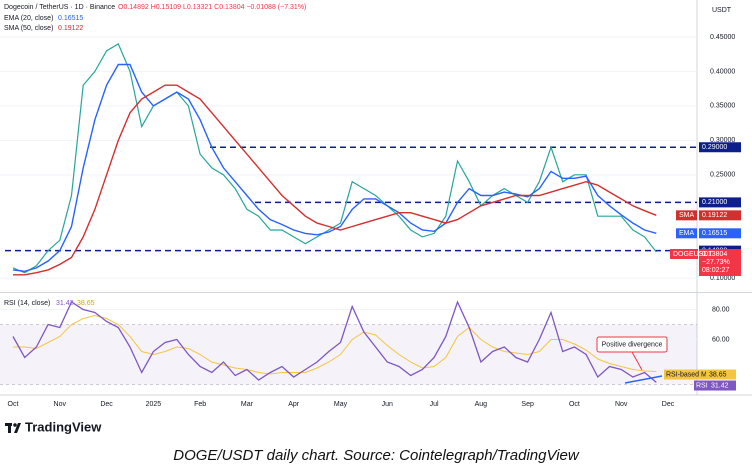 This screenshot has height=469, width=752. I want to click on countdown: 08:02:27, so click(715, 270).